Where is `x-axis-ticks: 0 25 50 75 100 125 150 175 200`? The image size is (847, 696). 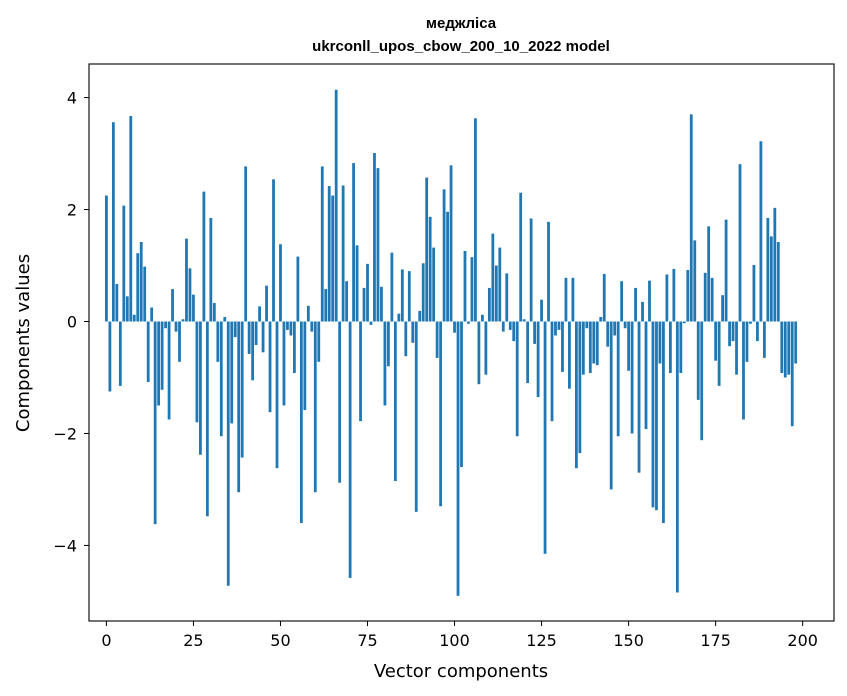
x-axis-ticks: 0 25 50 75 100 125 150 175 200 is located at coordinates (459, 635).